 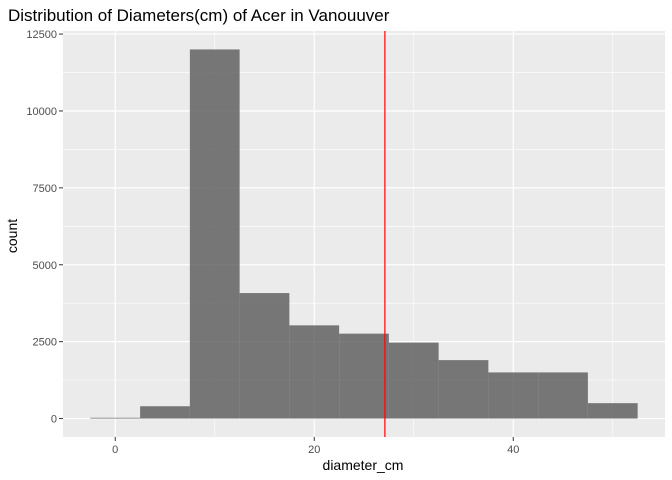 I want to click on y-tick-label: 7500, so click(x=45, y=189).